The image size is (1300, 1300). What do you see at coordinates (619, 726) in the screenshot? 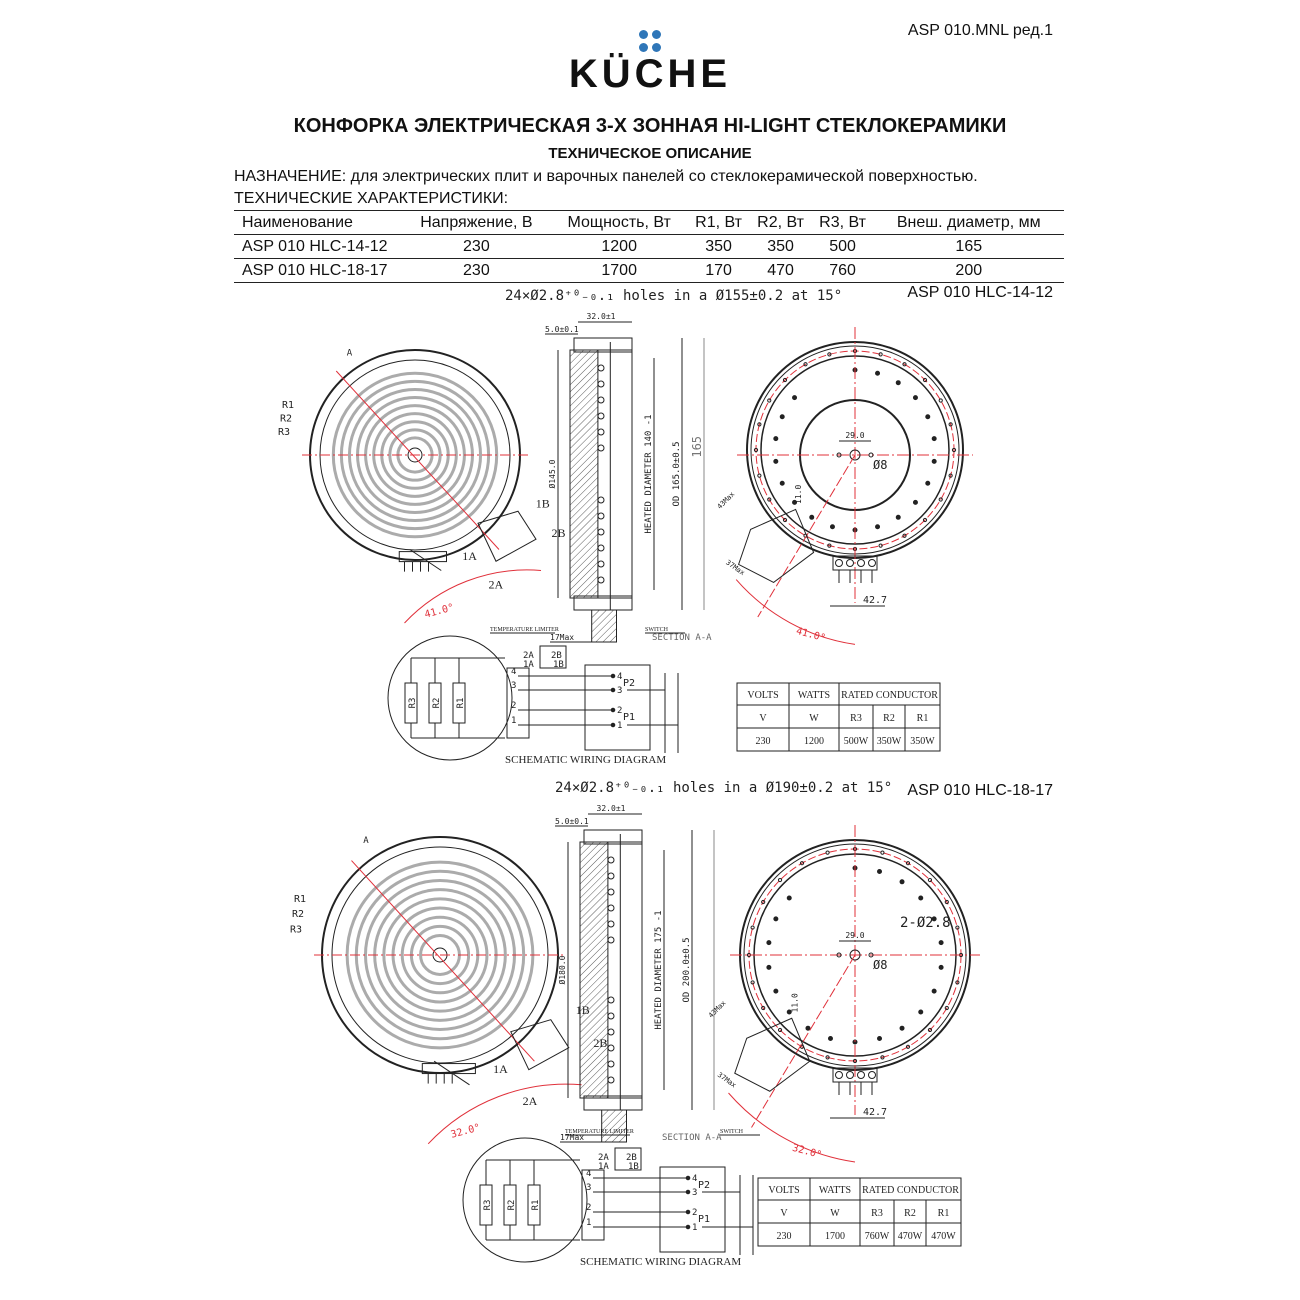
I see `switch-pin-label: 1` at bounding box center [619, 726].